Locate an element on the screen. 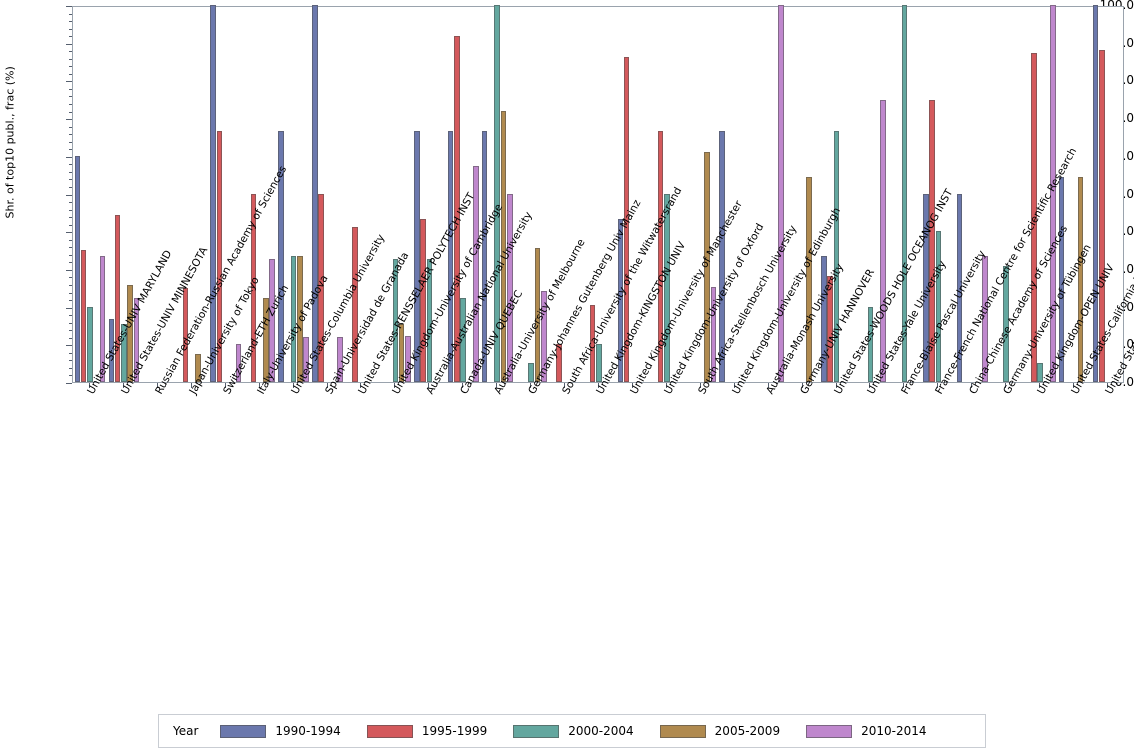 The height and width of the screenshot is (756, 1134). legend-label: 1990-1994 is located at coordinates (308, 731).